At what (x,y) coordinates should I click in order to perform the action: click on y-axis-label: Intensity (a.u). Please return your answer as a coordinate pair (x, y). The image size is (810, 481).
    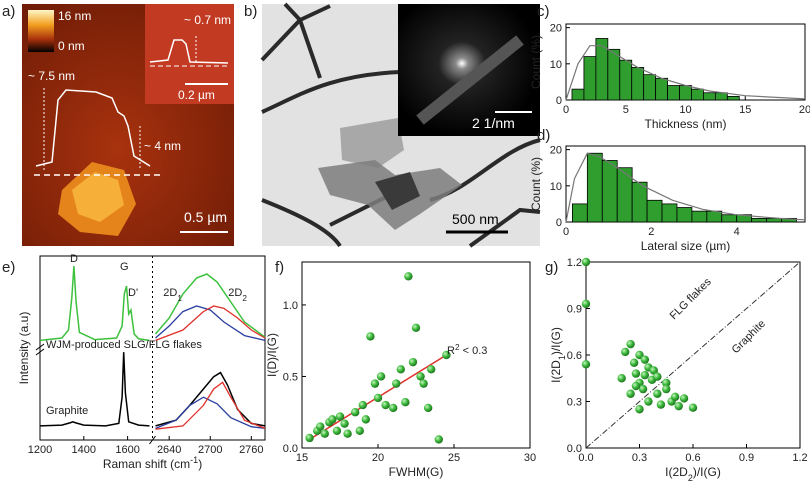
    Looking at the image, I should click on (24, 348).